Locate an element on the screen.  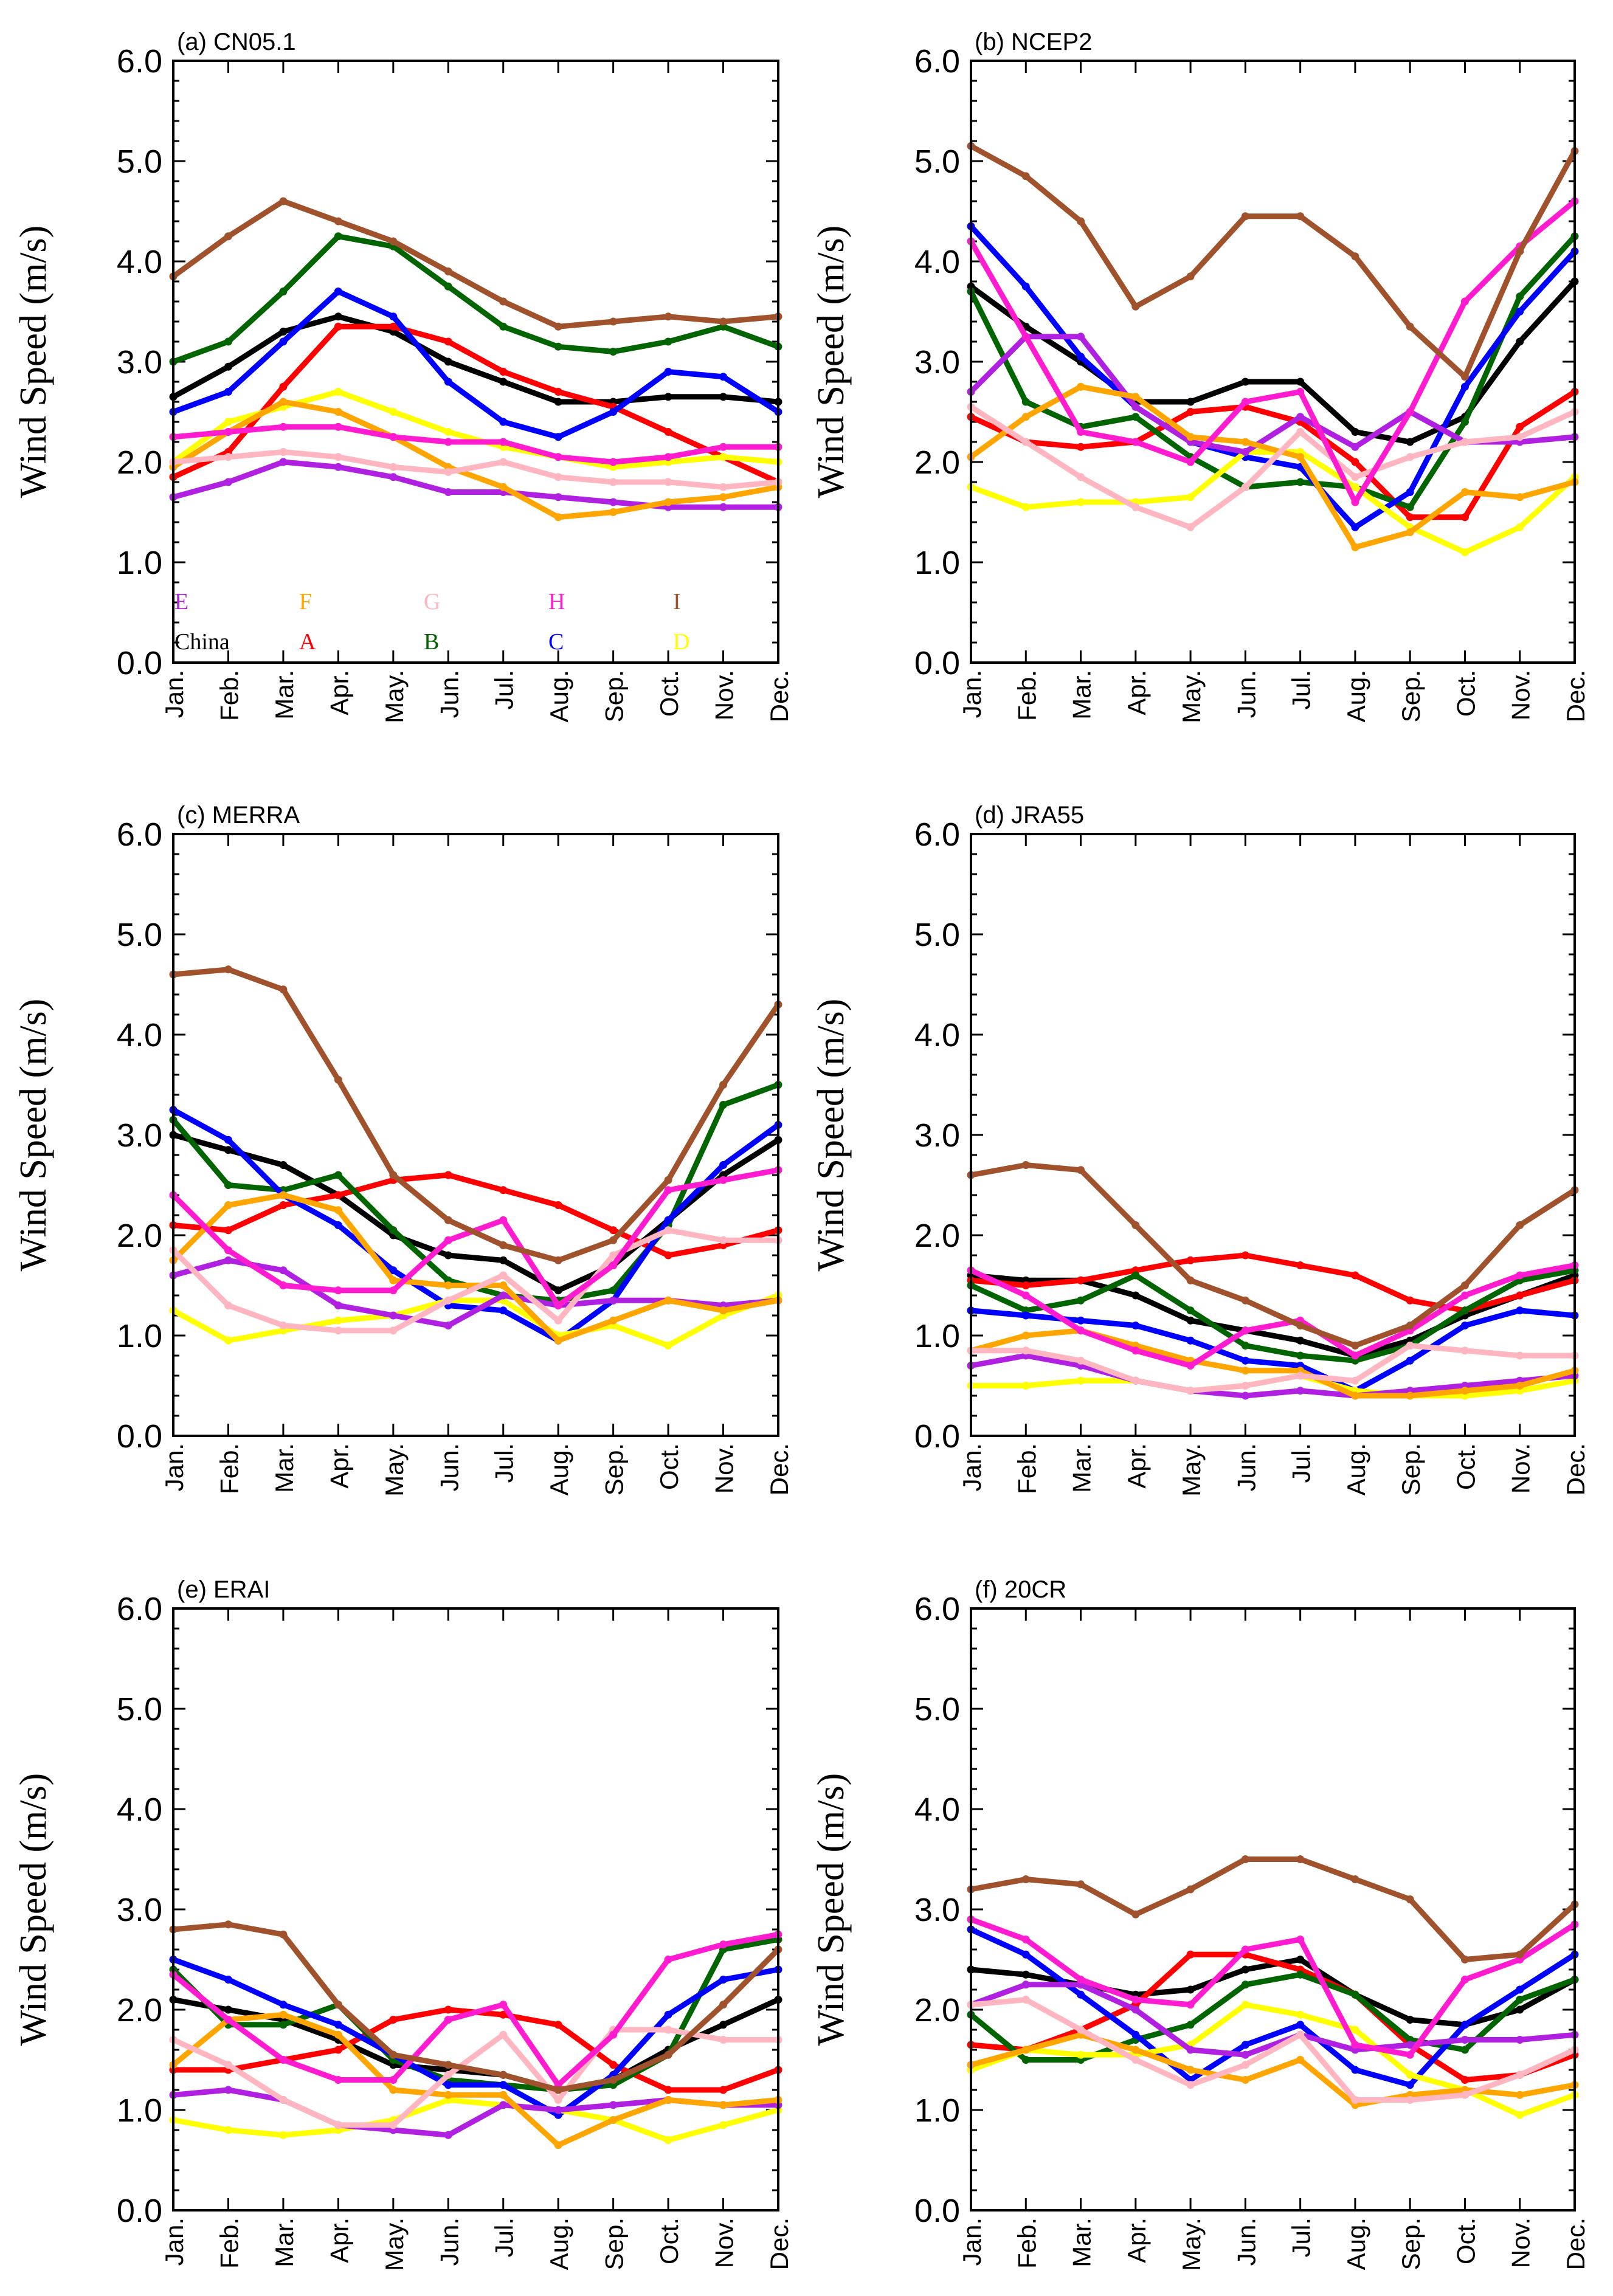
x-tick-label: Jan. is located at coordinates (972, 2242).